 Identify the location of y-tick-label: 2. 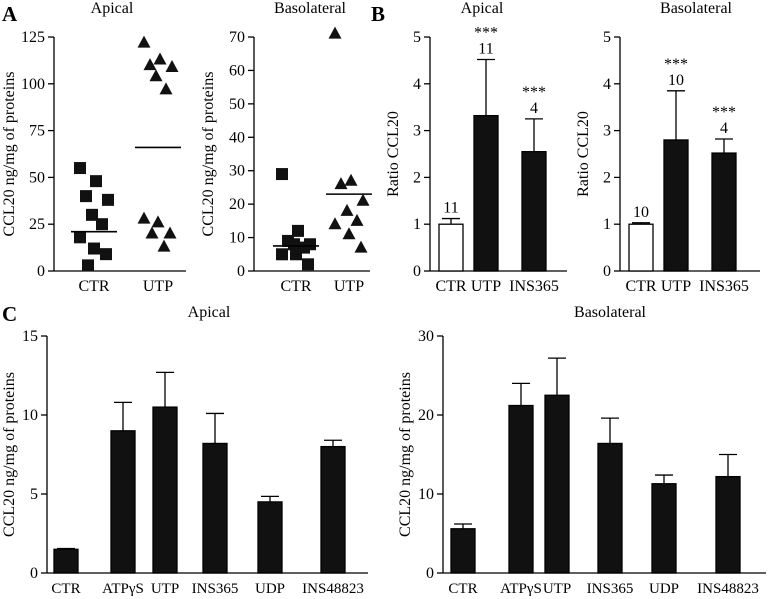
(417, 177).